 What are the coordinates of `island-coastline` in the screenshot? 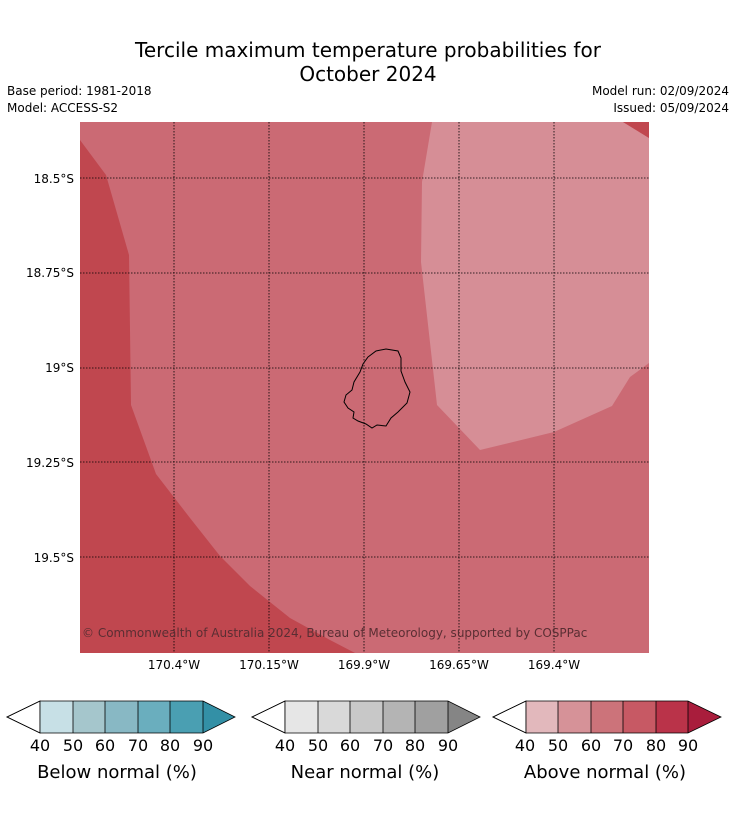 It's located at (377, 388).